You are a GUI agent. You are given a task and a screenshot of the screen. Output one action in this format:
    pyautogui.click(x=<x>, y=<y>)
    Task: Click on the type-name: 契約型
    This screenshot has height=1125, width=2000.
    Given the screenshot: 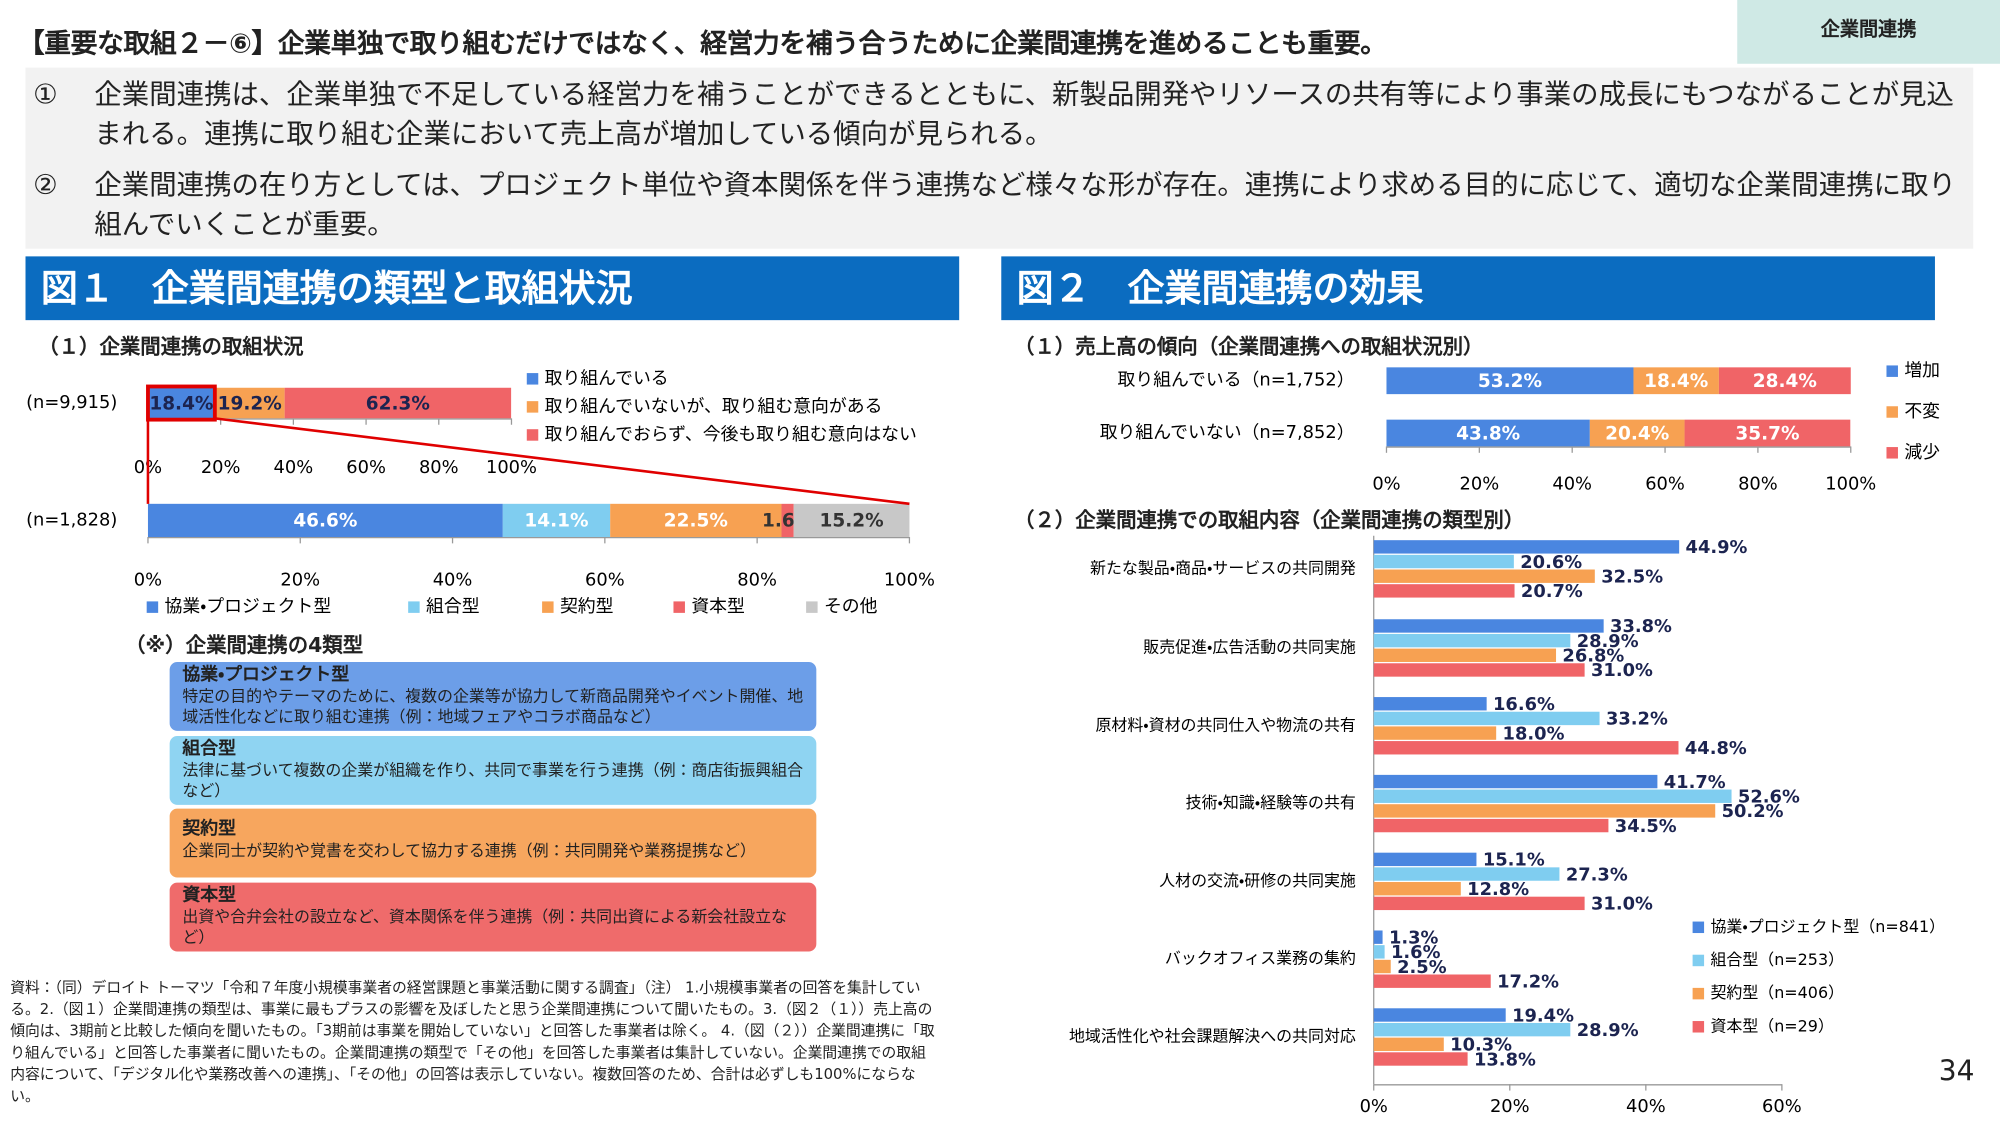 What is the action you would take?
    pyautogui.click(x=209, y=829)
    